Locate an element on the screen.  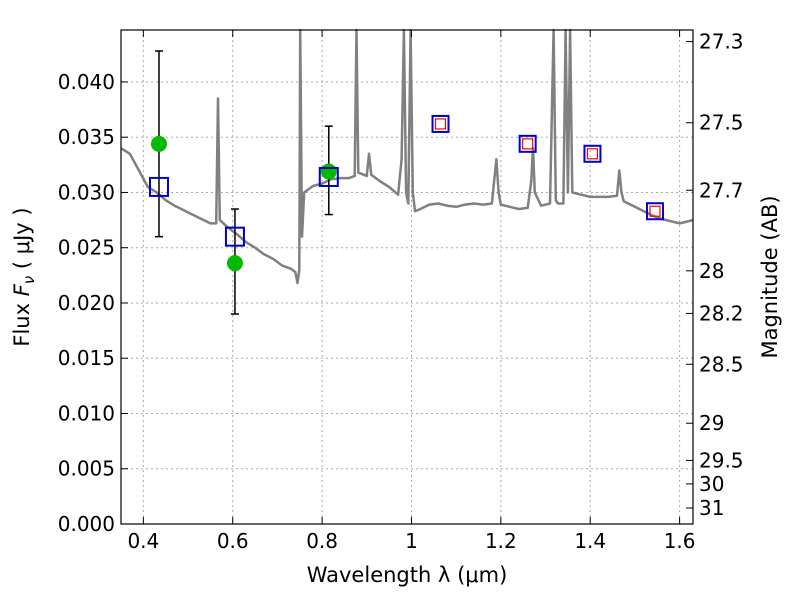
y-tick-label: 0.000 is located at coordinates (86, 524).